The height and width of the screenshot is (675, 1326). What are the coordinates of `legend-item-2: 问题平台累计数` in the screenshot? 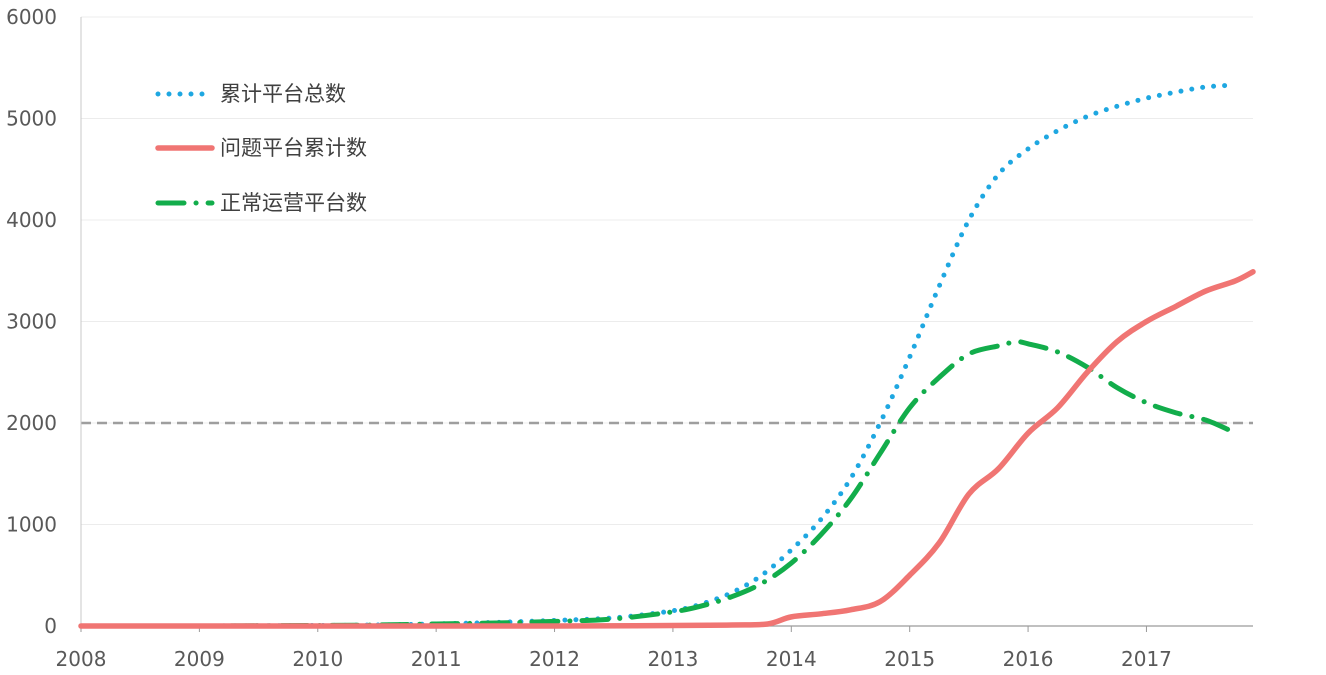 It's located at (261, 148).